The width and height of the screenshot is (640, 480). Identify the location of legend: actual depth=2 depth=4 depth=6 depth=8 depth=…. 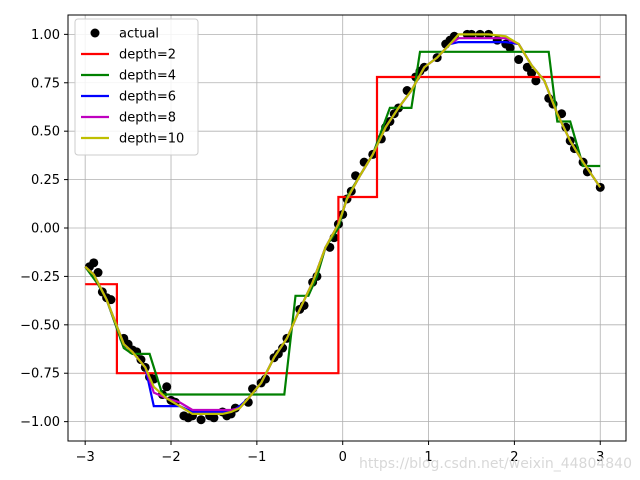
(136, 87).